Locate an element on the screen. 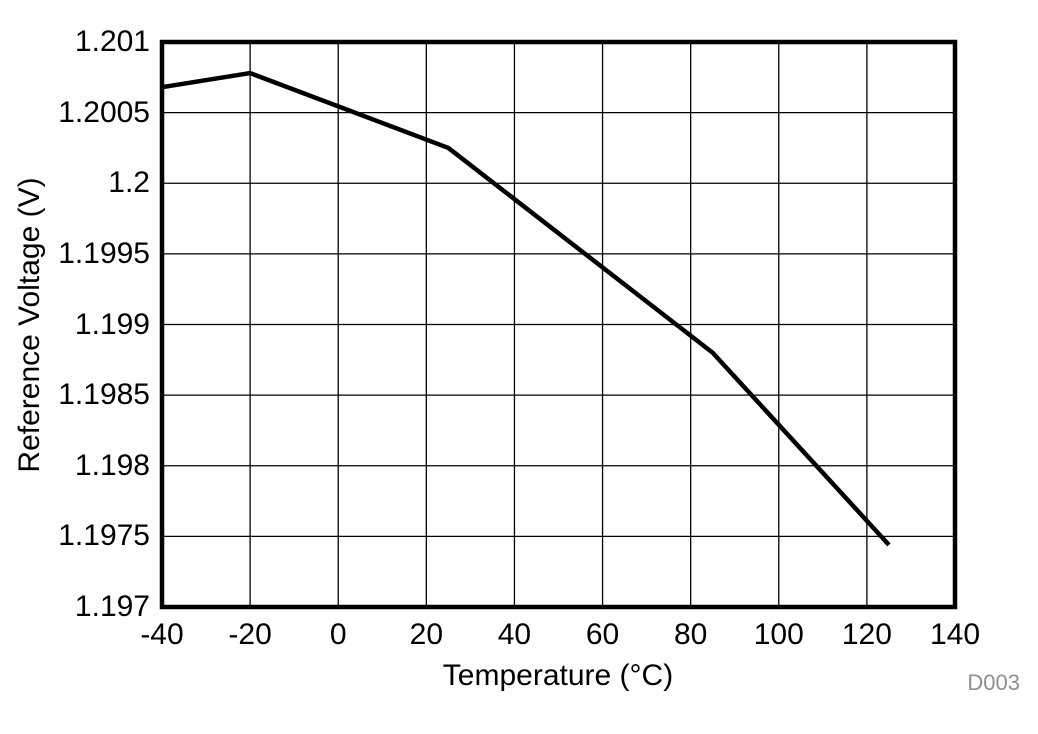 The width and height of the screenshot is (1038, 734). x-tick-label: 40 is located at coordinates (514, 634).